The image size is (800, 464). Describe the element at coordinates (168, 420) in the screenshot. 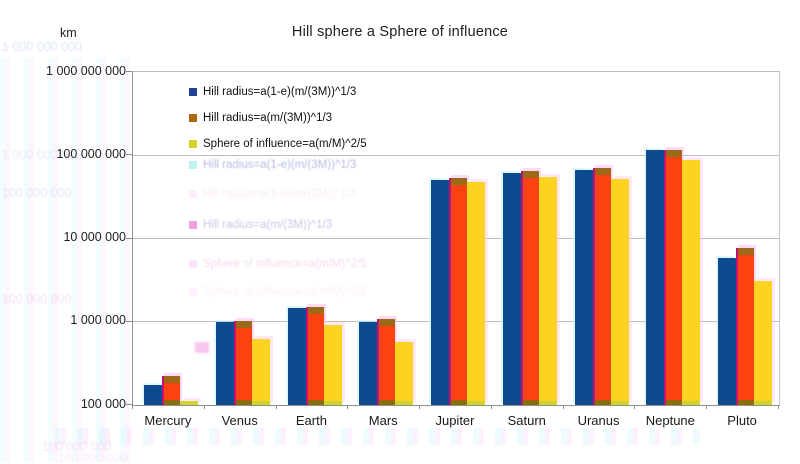

I see `x-axis-label-mercury: Mercury` at that location.